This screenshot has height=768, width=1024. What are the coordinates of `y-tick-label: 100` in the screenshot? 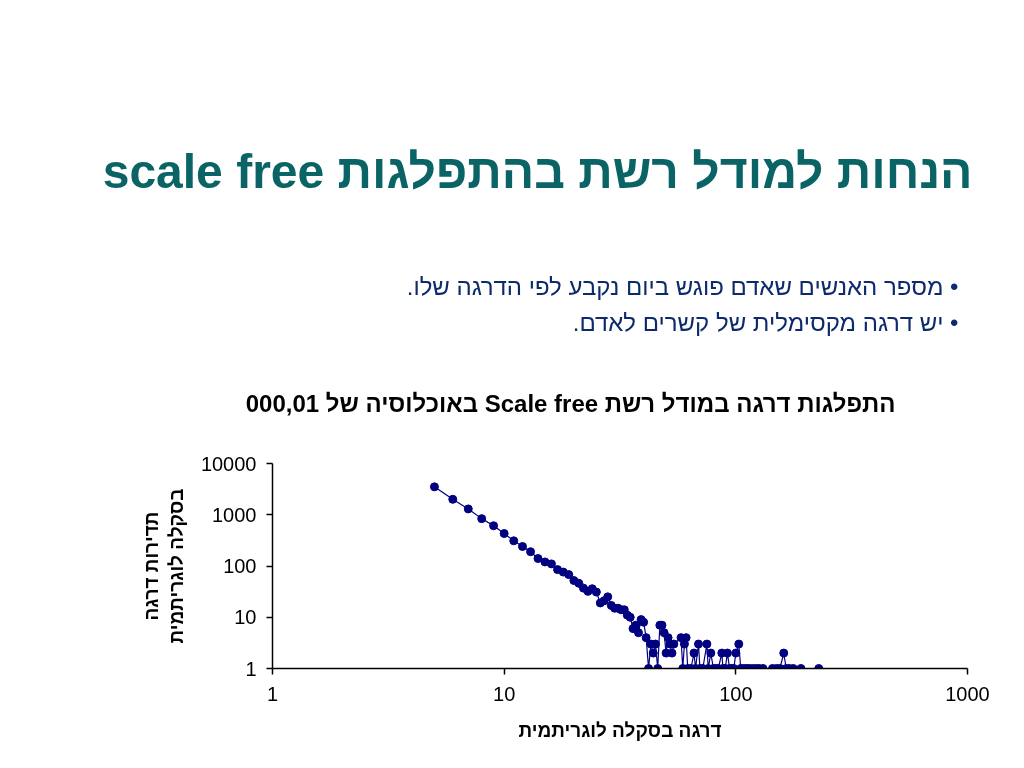 It's located at (240, 566).